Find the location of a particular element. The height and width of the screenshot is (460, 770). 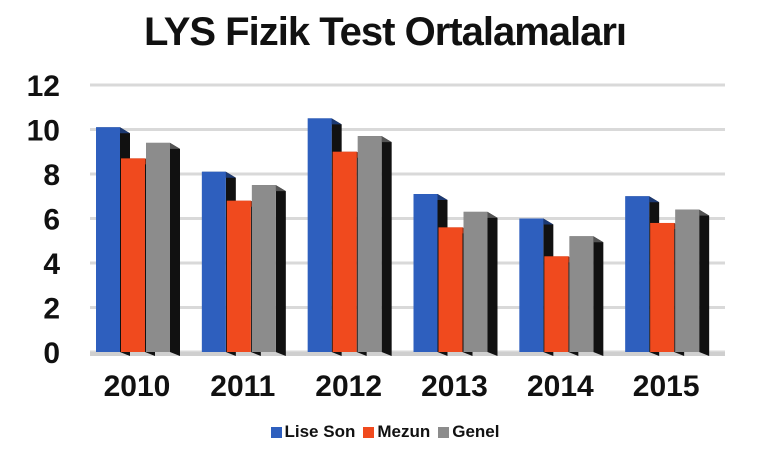

legend-item-lise-son: Lise Son is located at coordinates (313, 432).